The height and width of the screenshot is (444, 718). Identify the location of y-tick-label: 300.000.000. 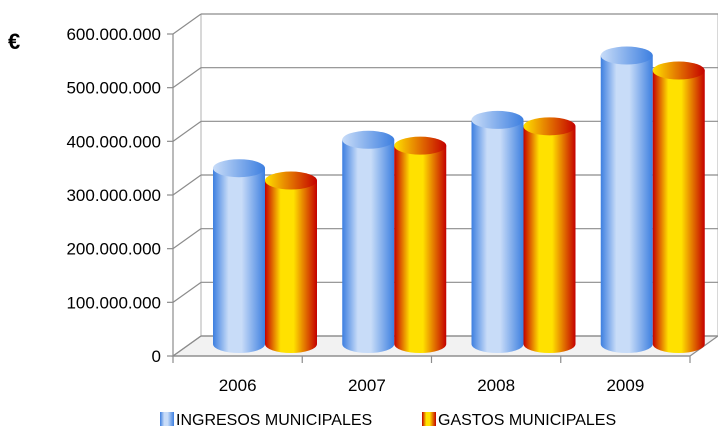
(113, 195).